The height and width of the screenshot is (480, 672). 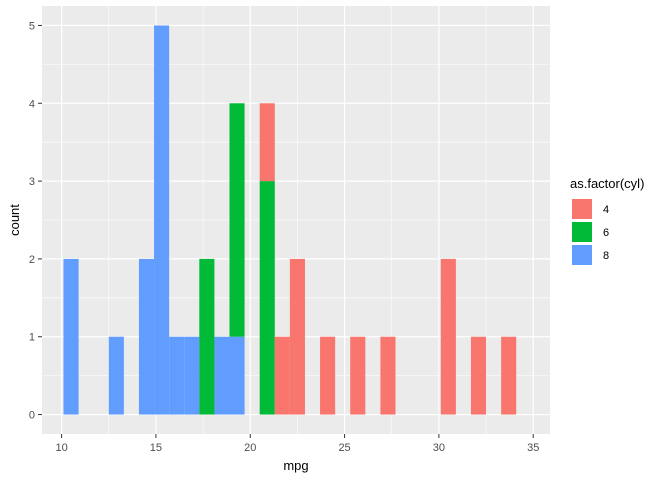 I want to click on y-tick-label: 4, so click(x=32, y=104).